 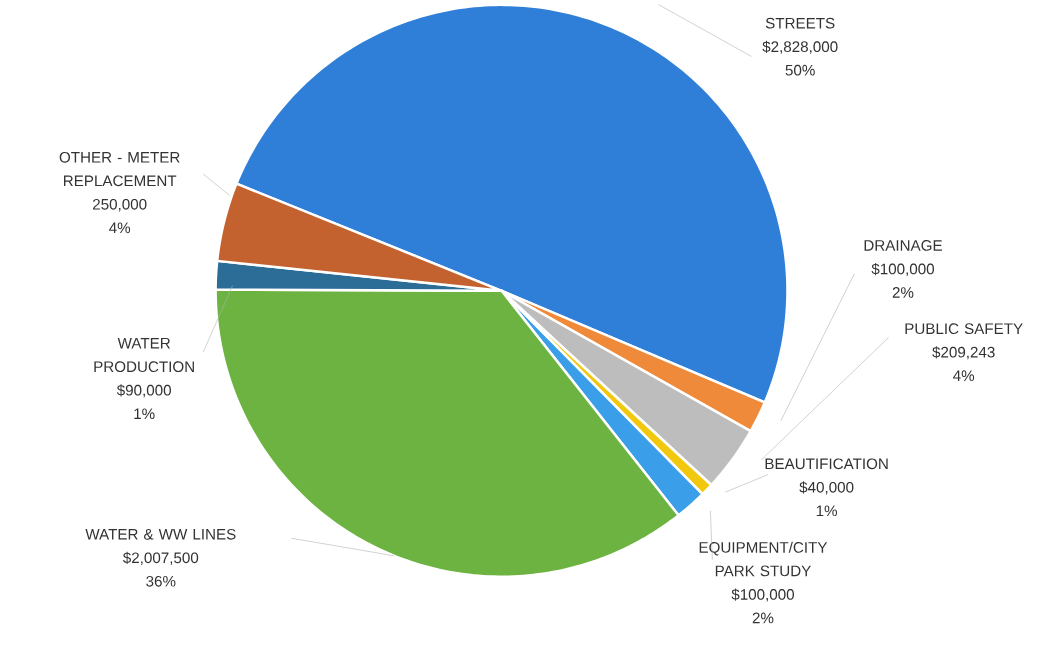 What do you see at coordinates (120, 216) in the screenshot?
I see `data-label: 250,000 4%` at bounding box center [120, 216].